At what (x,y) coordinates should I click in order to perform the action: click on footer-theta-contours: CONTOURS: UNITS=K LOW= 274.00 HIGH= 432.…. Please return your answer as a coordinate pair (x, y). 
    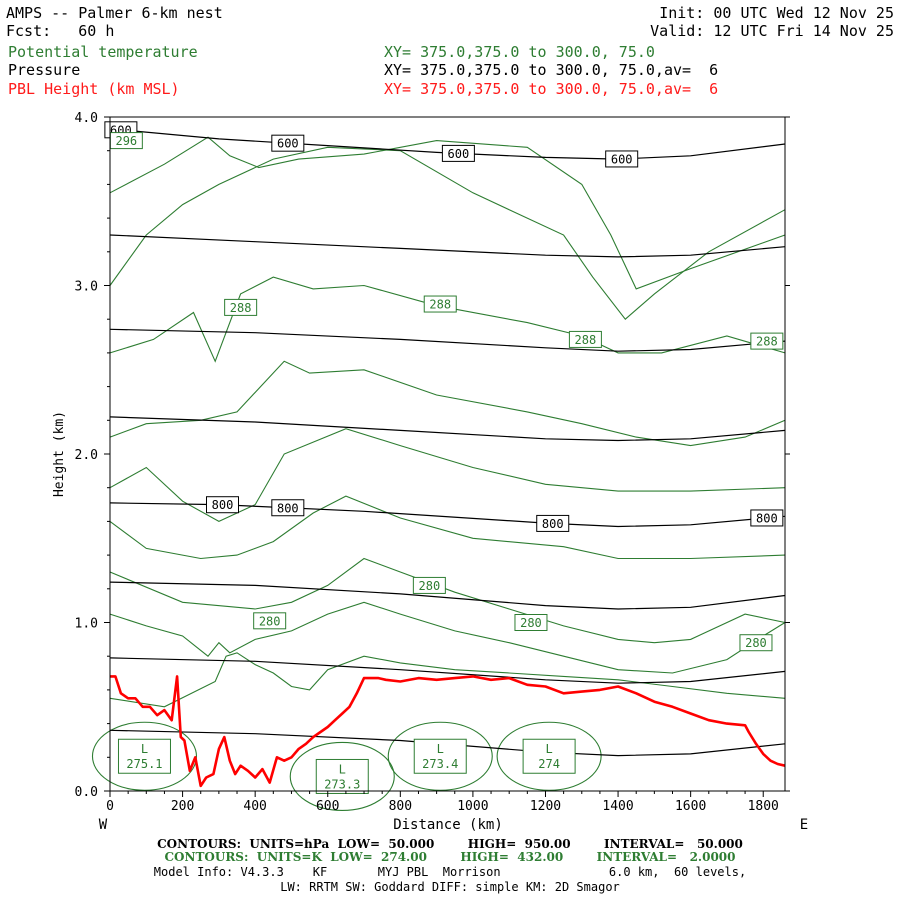
    Looking at the image, I should click on (450, 857).